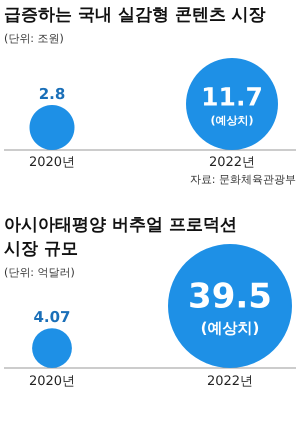 The height and width of the screenshot is (438, 300). Describe the element at coordinates (232, 97) in the screenshot. I see `data-label: 11.7` at that location.